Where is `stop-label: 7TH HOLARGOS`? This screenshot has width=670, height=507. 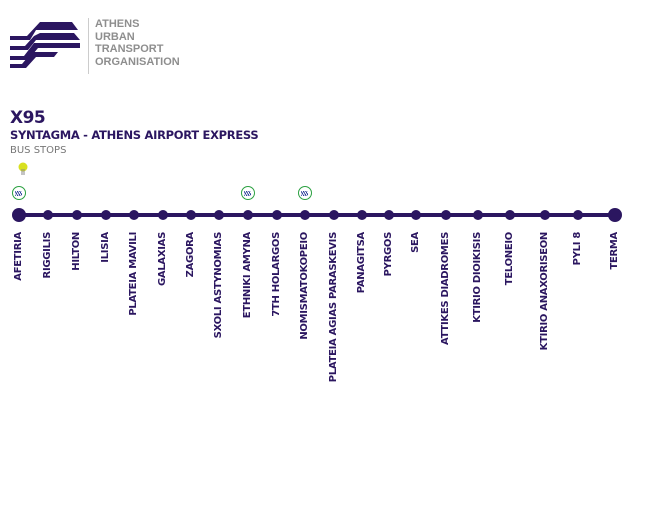 stop-label: 7TH HOLARGOS is located at coordinates (276, 274).